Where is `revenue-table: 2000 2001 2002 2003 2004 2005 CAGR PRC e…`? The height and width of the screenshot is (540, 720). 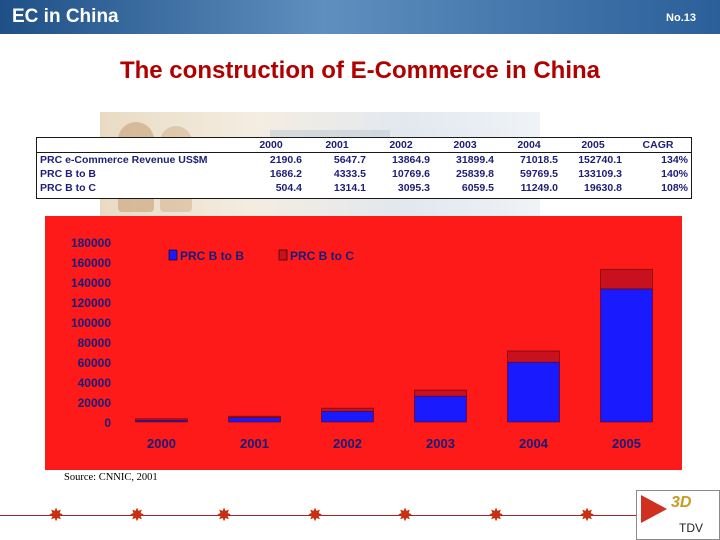
revenue-table: 2000 2001 2002 2003 2004 2005 CAGR PRC e… is located at coordinates (364, 168).